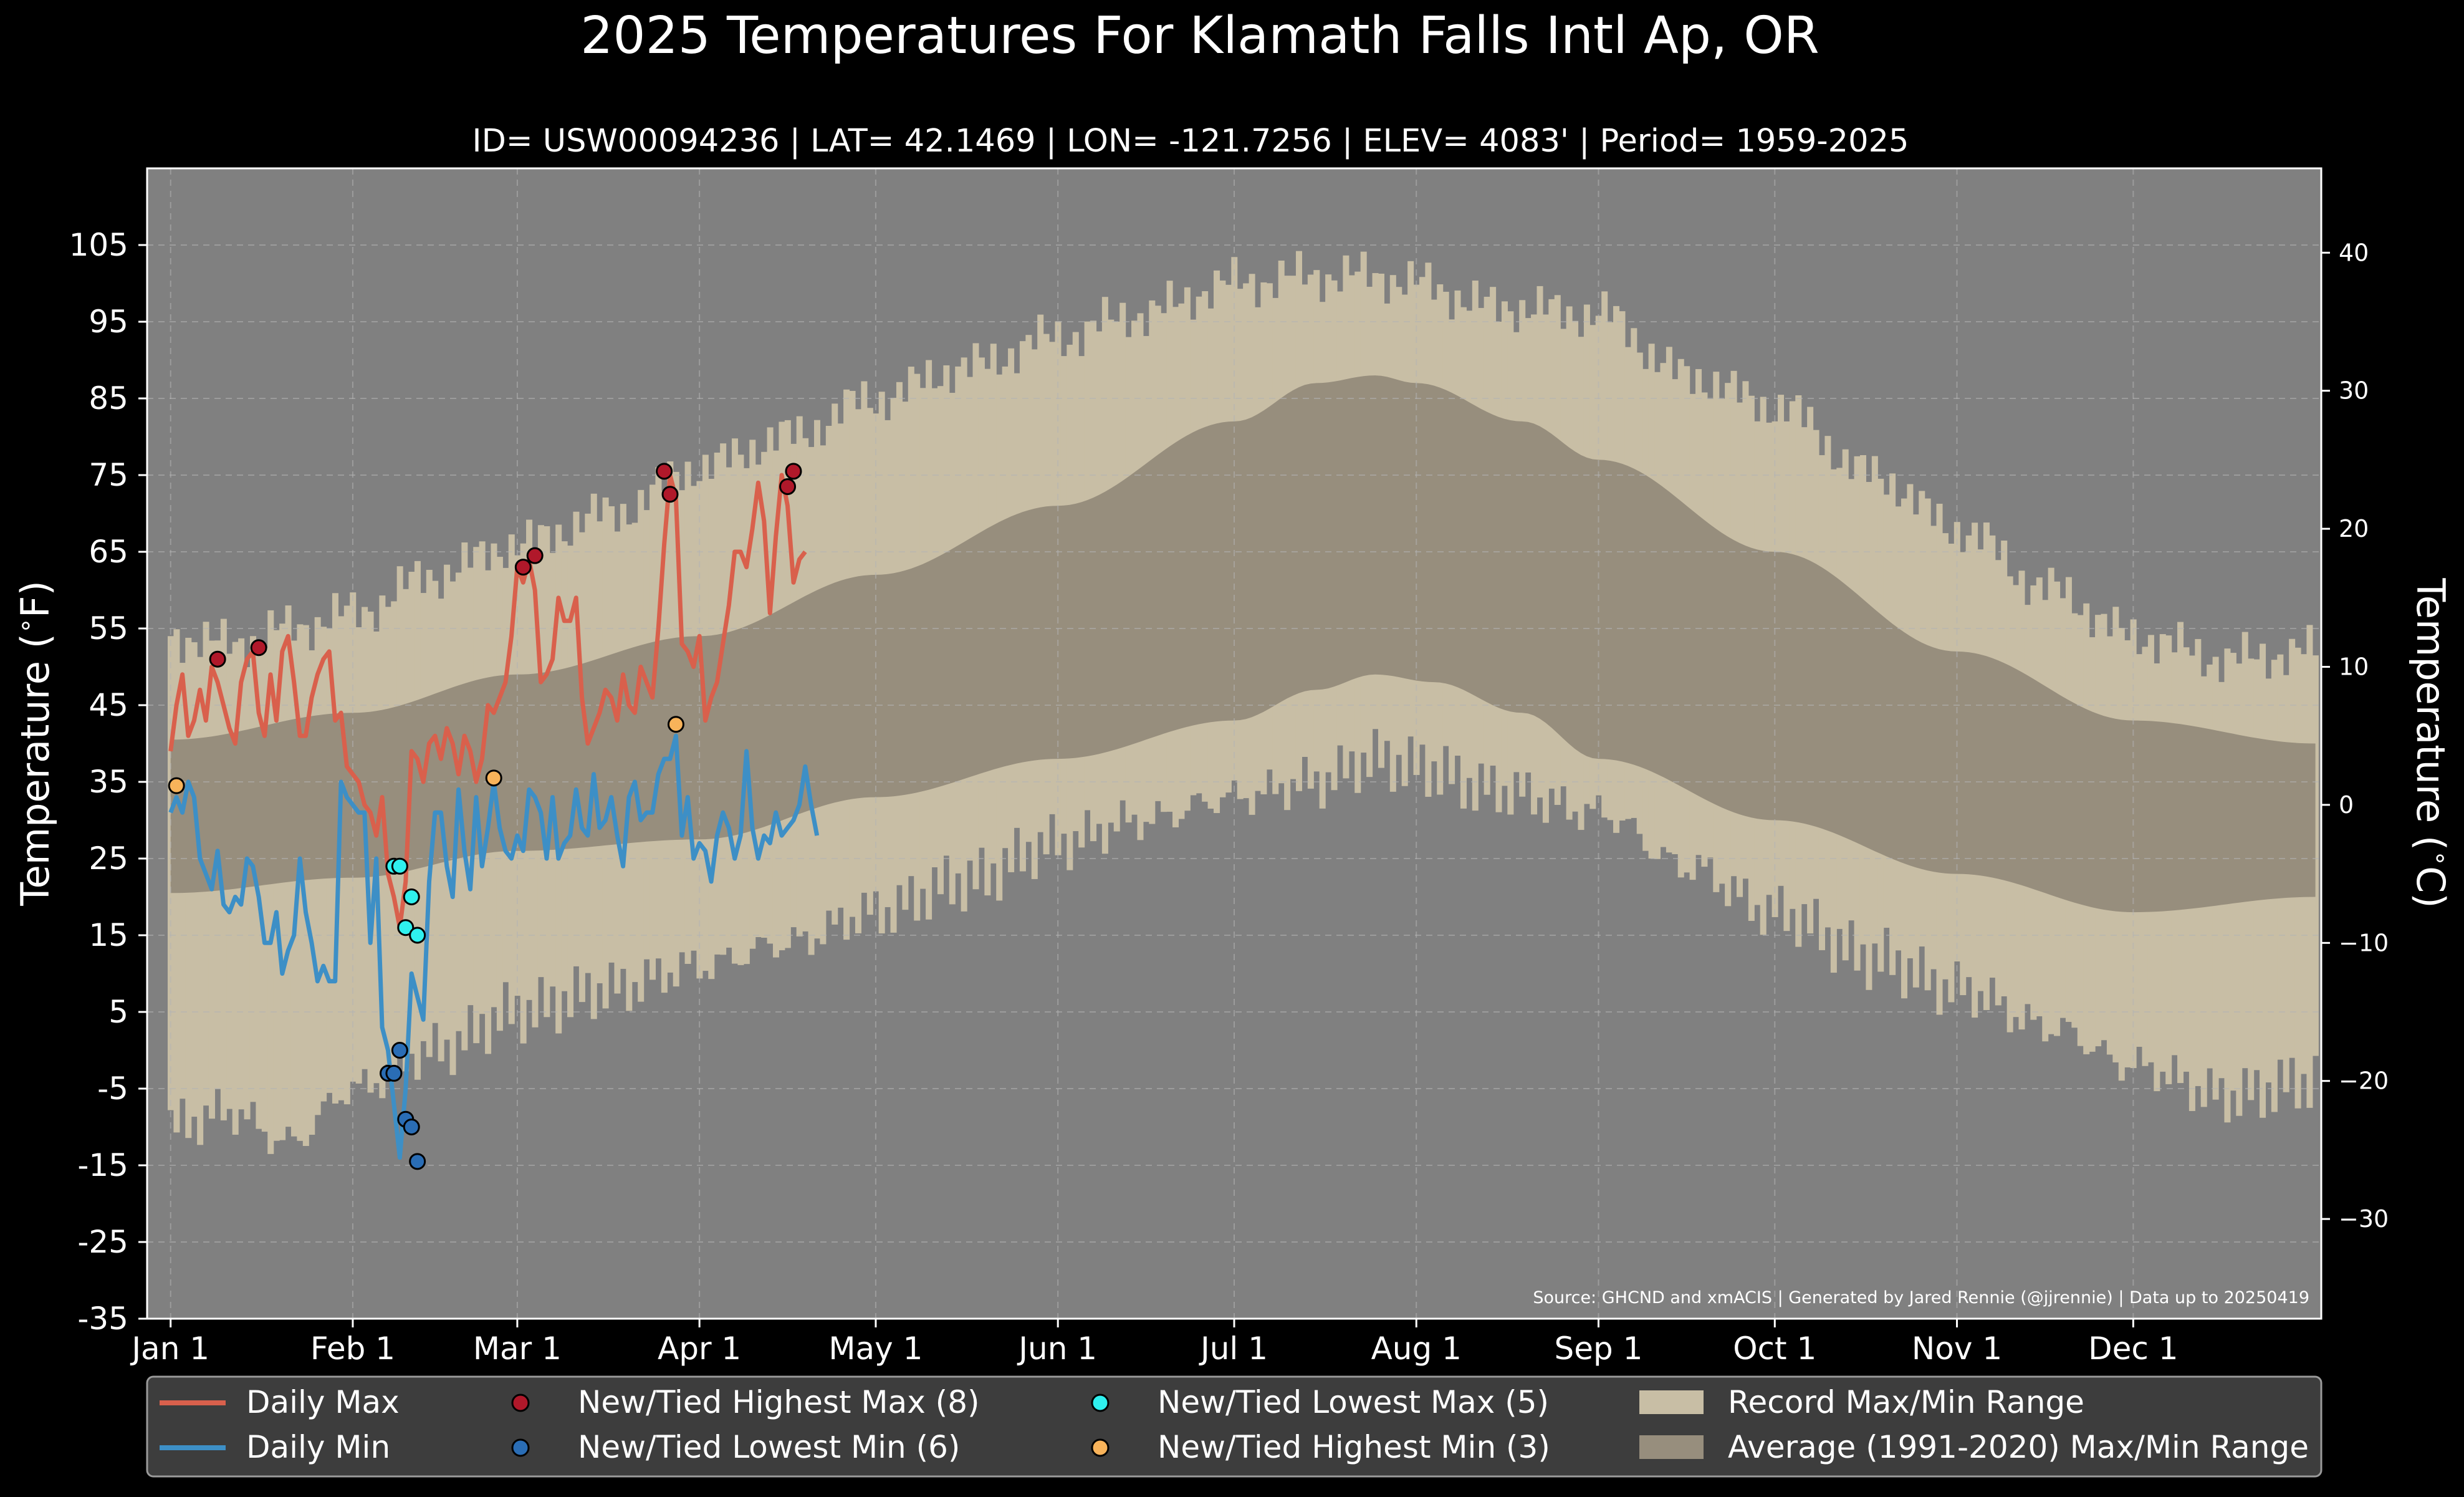  I want to click on y2-tick-label: −30, so click(2364, 1219).